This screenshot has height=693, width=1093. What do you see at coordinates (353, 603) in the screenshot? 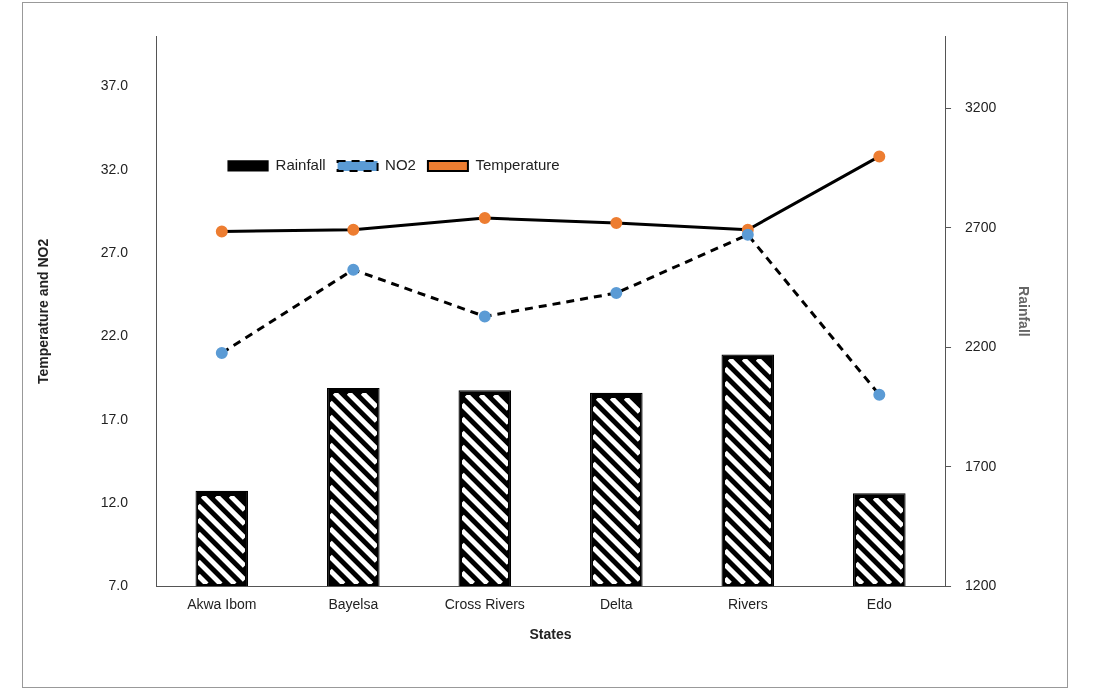
I see `x-tick-label: Bayelsa` at bounding box center [353, 603].